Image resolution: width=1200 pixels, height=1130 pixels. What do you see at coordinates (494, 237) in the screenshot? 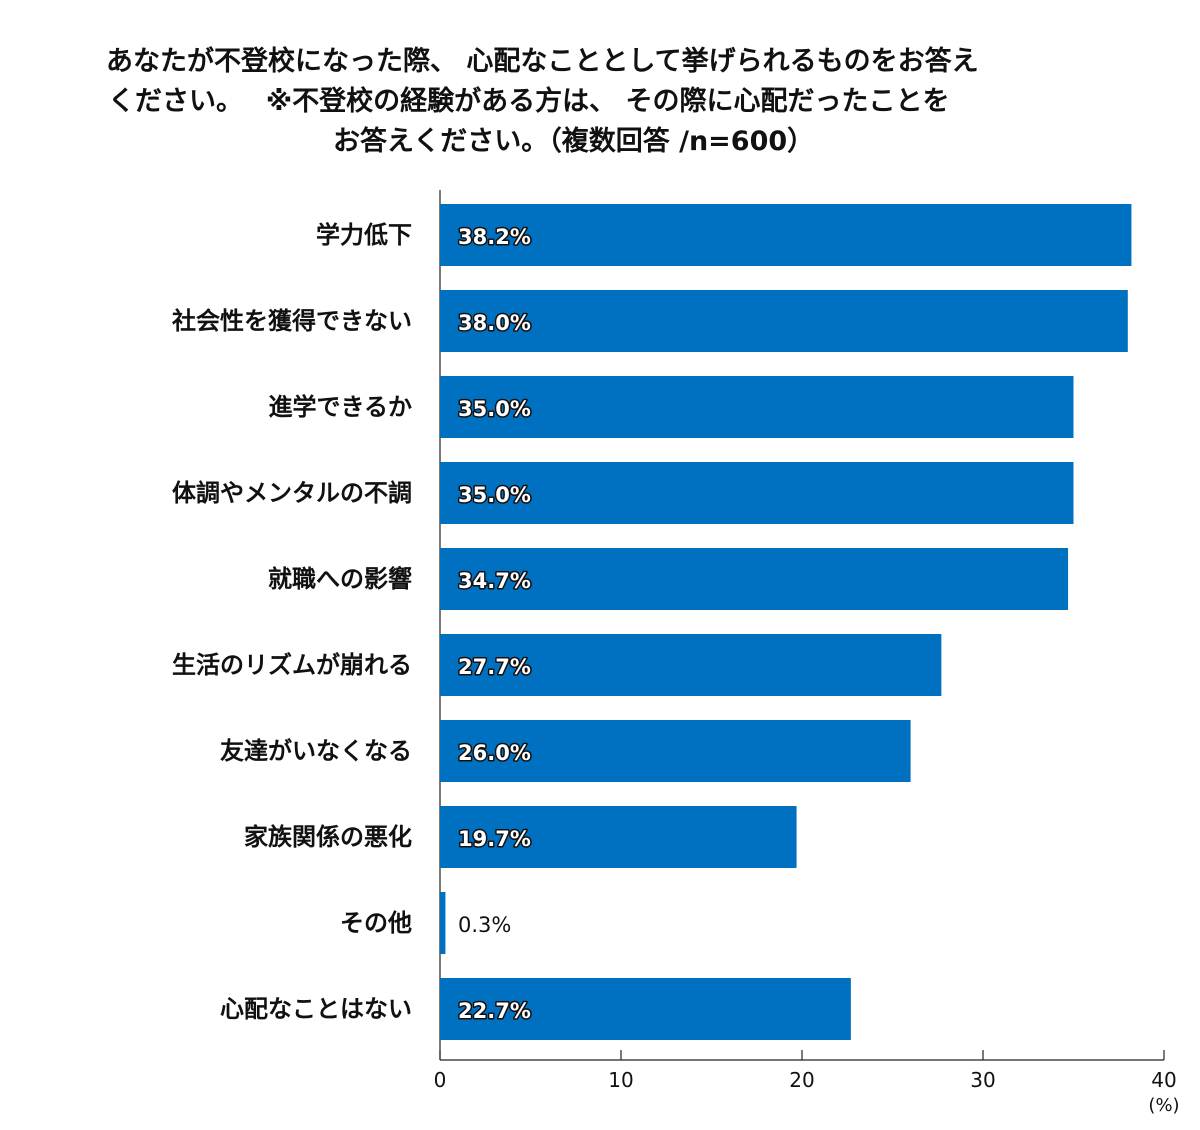
I see `value-label-1: 38.2%` at bounding box center [494, 237].